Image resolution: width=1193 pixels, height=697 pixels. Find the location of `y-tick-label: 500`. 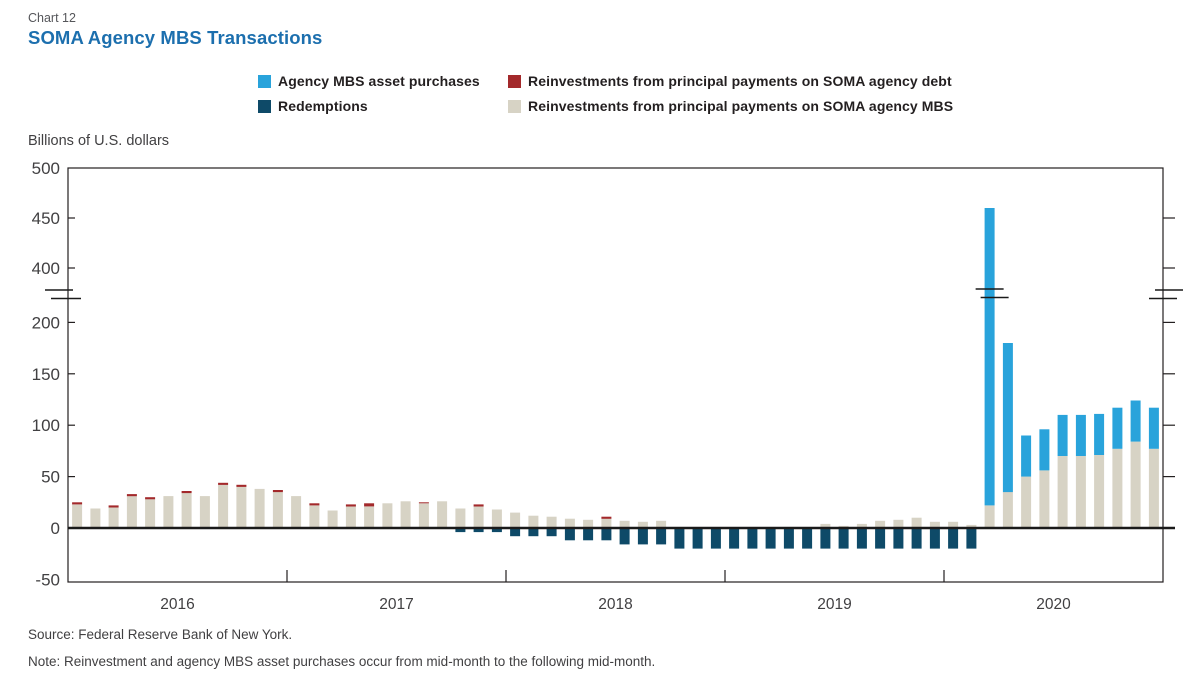

y-tick-label: 500 is located at coordinates (46, 168).